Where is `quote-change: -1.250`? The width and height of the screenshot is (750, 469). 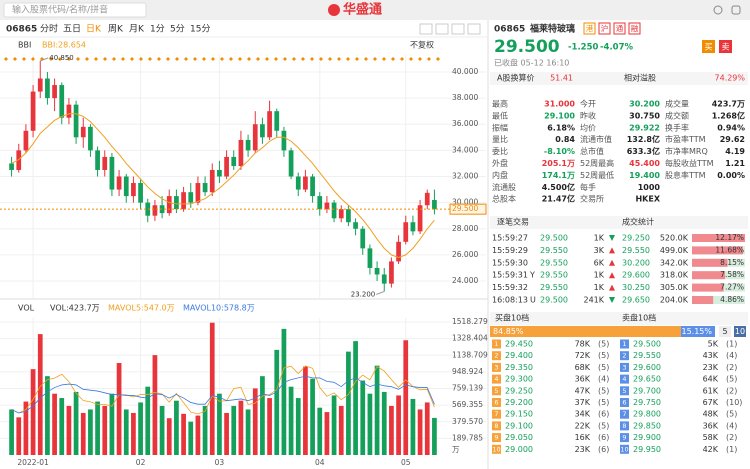 quote-change: -1.250 is located at coordinates (583, 48).